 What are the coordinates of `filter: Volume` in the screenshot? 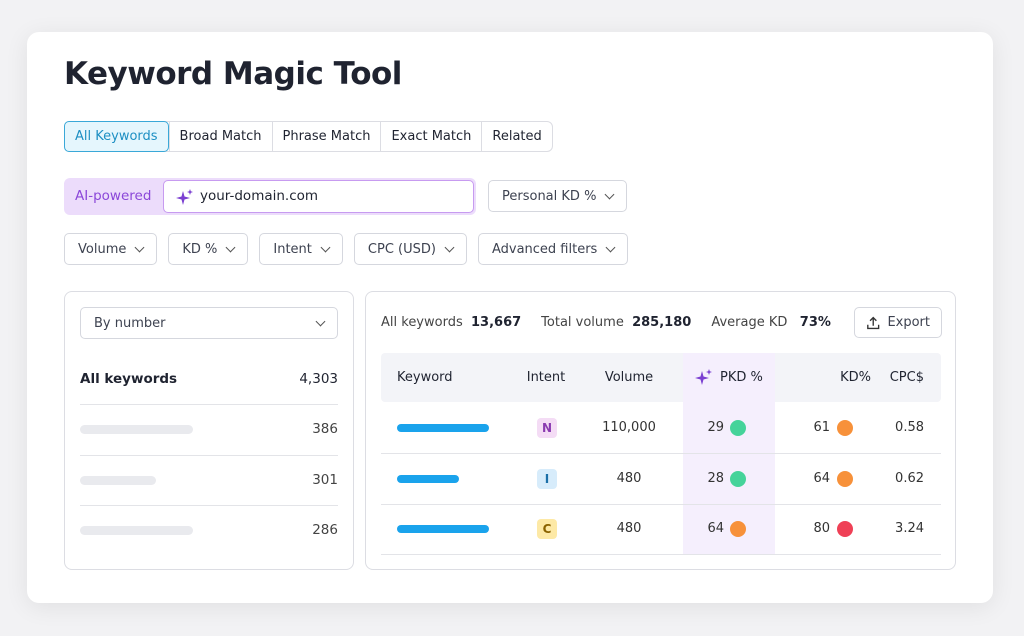 It's located at (111, 249).